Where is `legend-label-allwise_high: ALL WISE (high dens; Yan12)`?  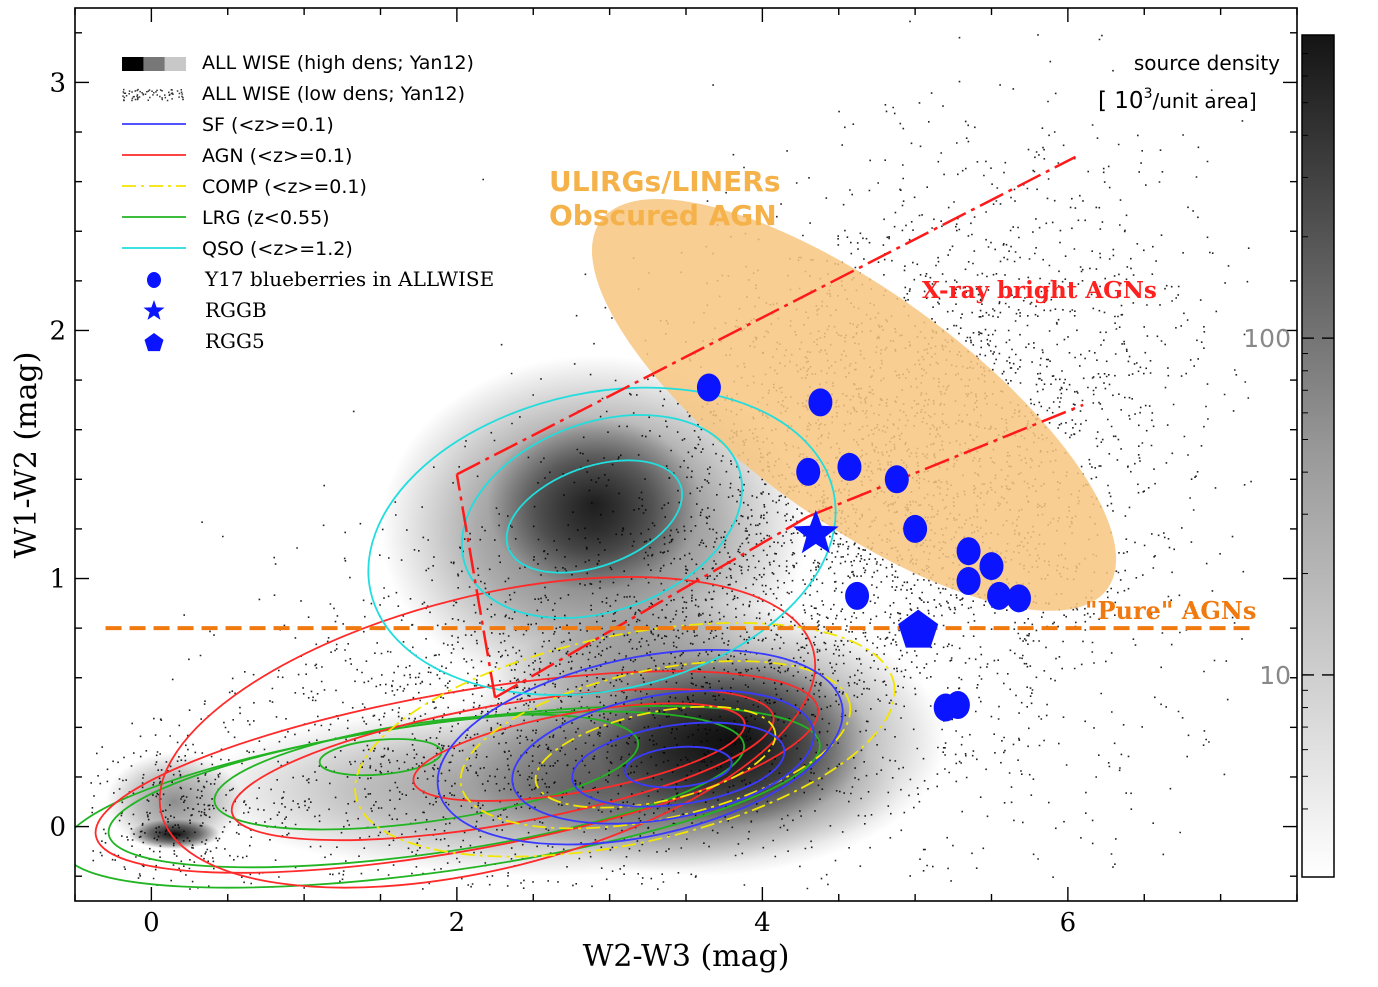
legend-label-allwise_high: ALL WISE (high dens; Yan12) is located at coordinates (338, 63).